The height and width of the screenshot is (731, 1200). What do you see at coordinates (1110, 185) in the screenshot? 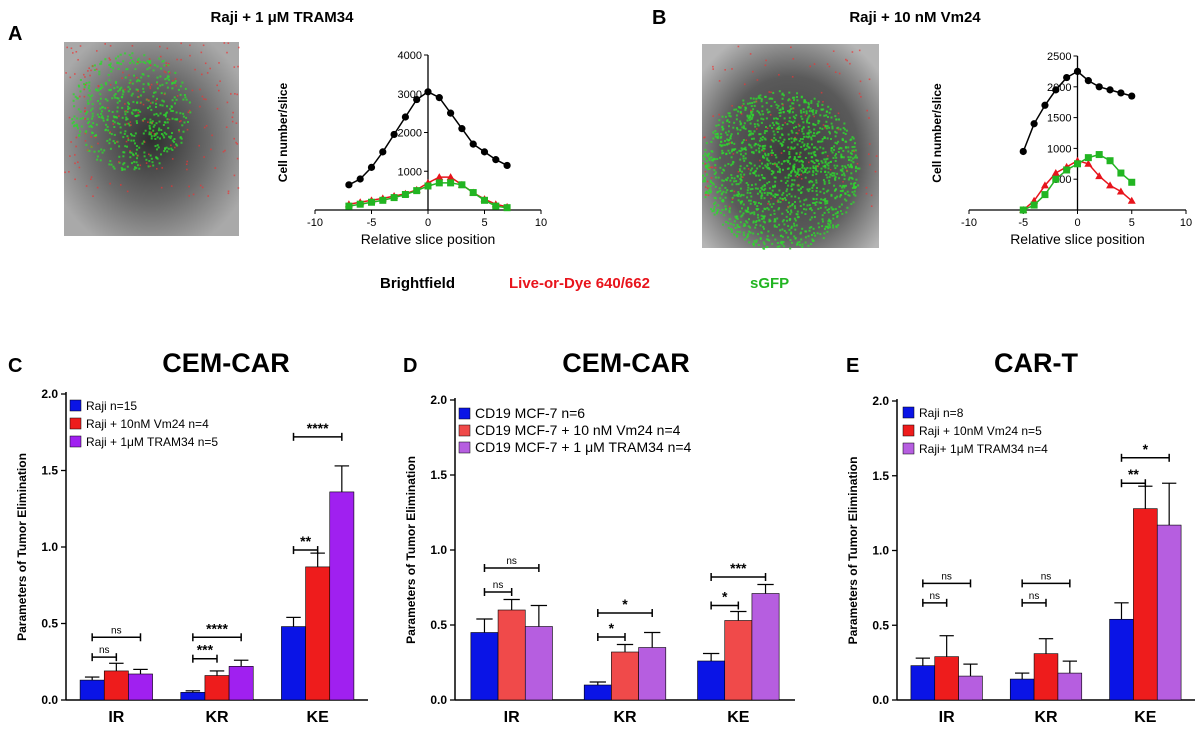
I see `data-point-red` at bounding box center [1110, 185].